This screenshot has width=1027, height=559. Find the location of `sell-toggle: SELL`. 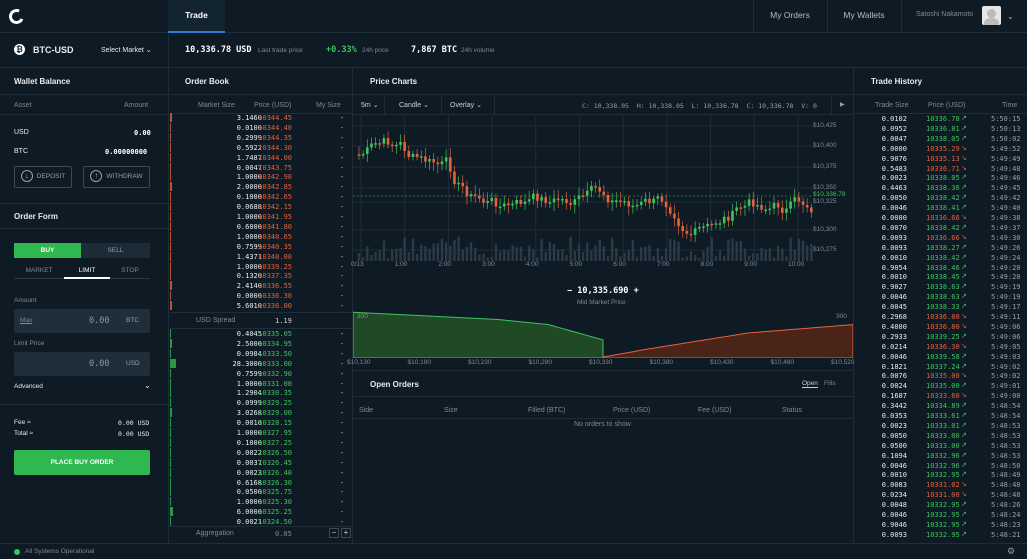

sell-toggle: SELL is located at coordinates (115, 250).